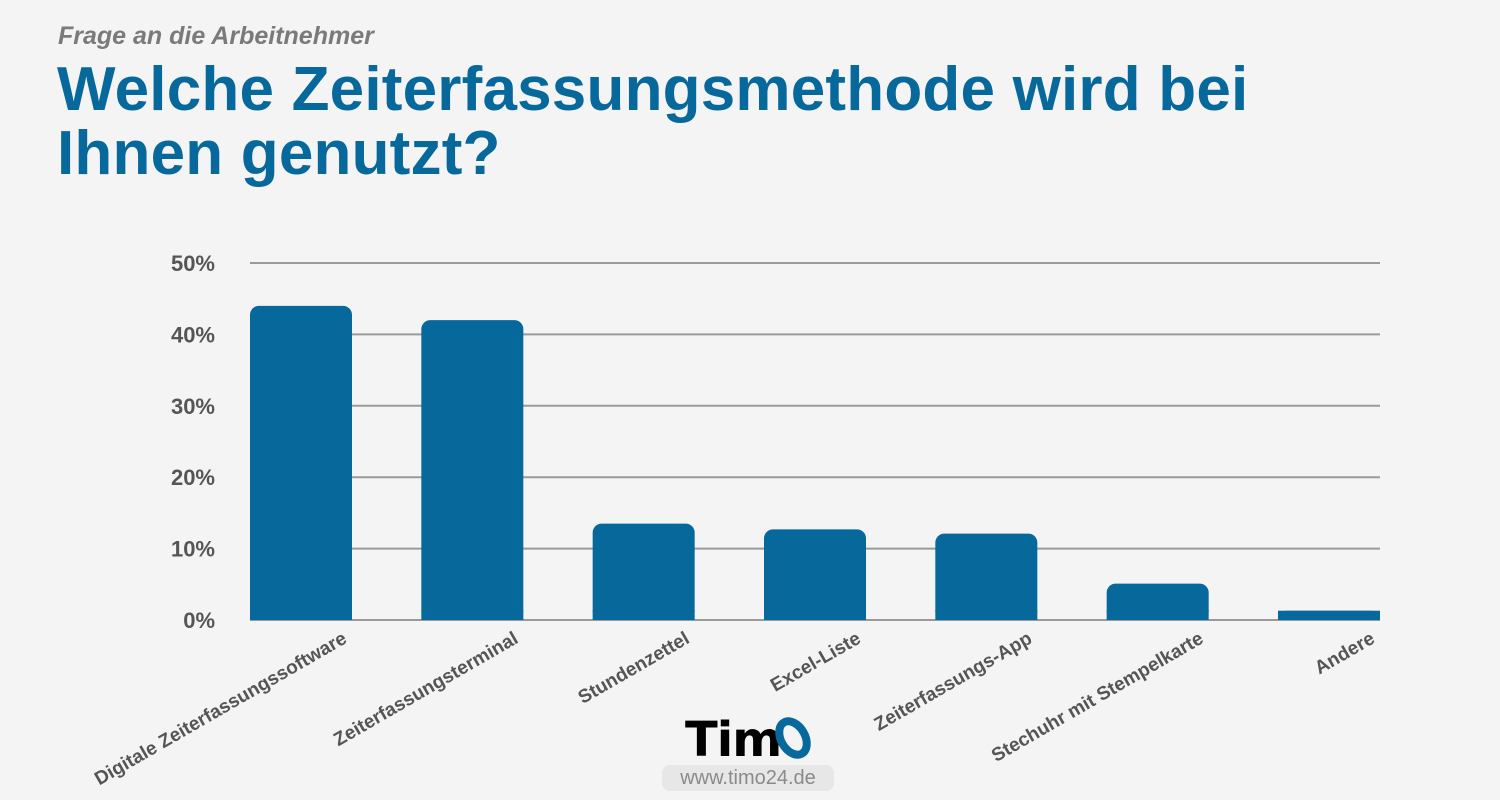 Image resolution: width=1500 pixels, height=800 pixels. I want to click on x-tick-label: Excel-Liste, so click(815, 662).